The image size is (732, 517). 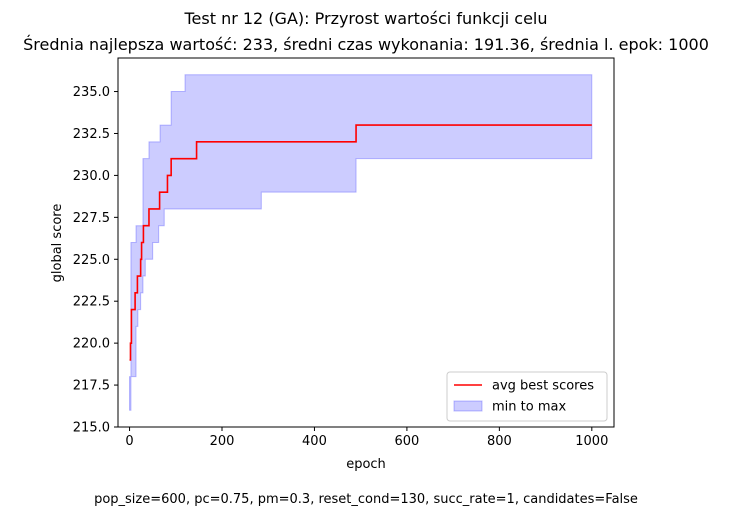 What do you see at coordinates (499, 441) in the screenshot?
I see `x-tick-label: 800` at bounding box center [499, 441].